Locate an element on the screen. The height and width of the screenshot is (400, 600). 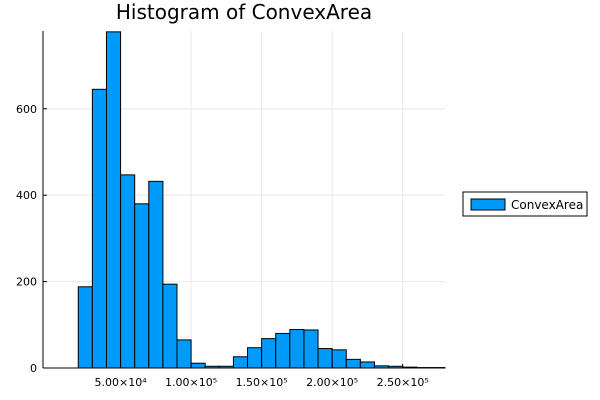
legend-swatch is located at coordinates (488, 204).